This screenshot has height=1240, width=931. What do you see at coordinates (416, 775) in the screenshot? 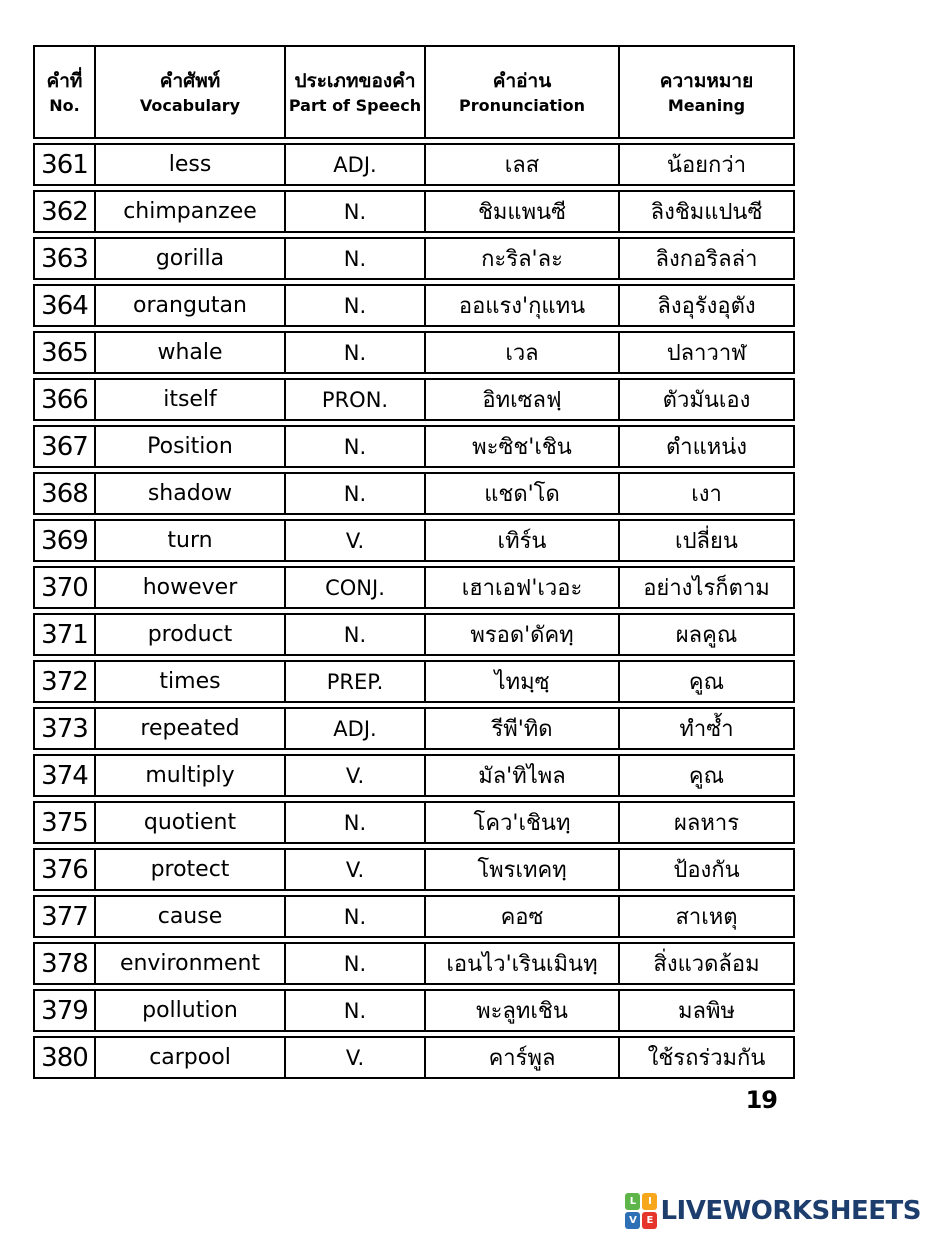
I see `table-row: 374 multiply V. มัล'ทิไพล คูณ` at bounding box center [416, 775].